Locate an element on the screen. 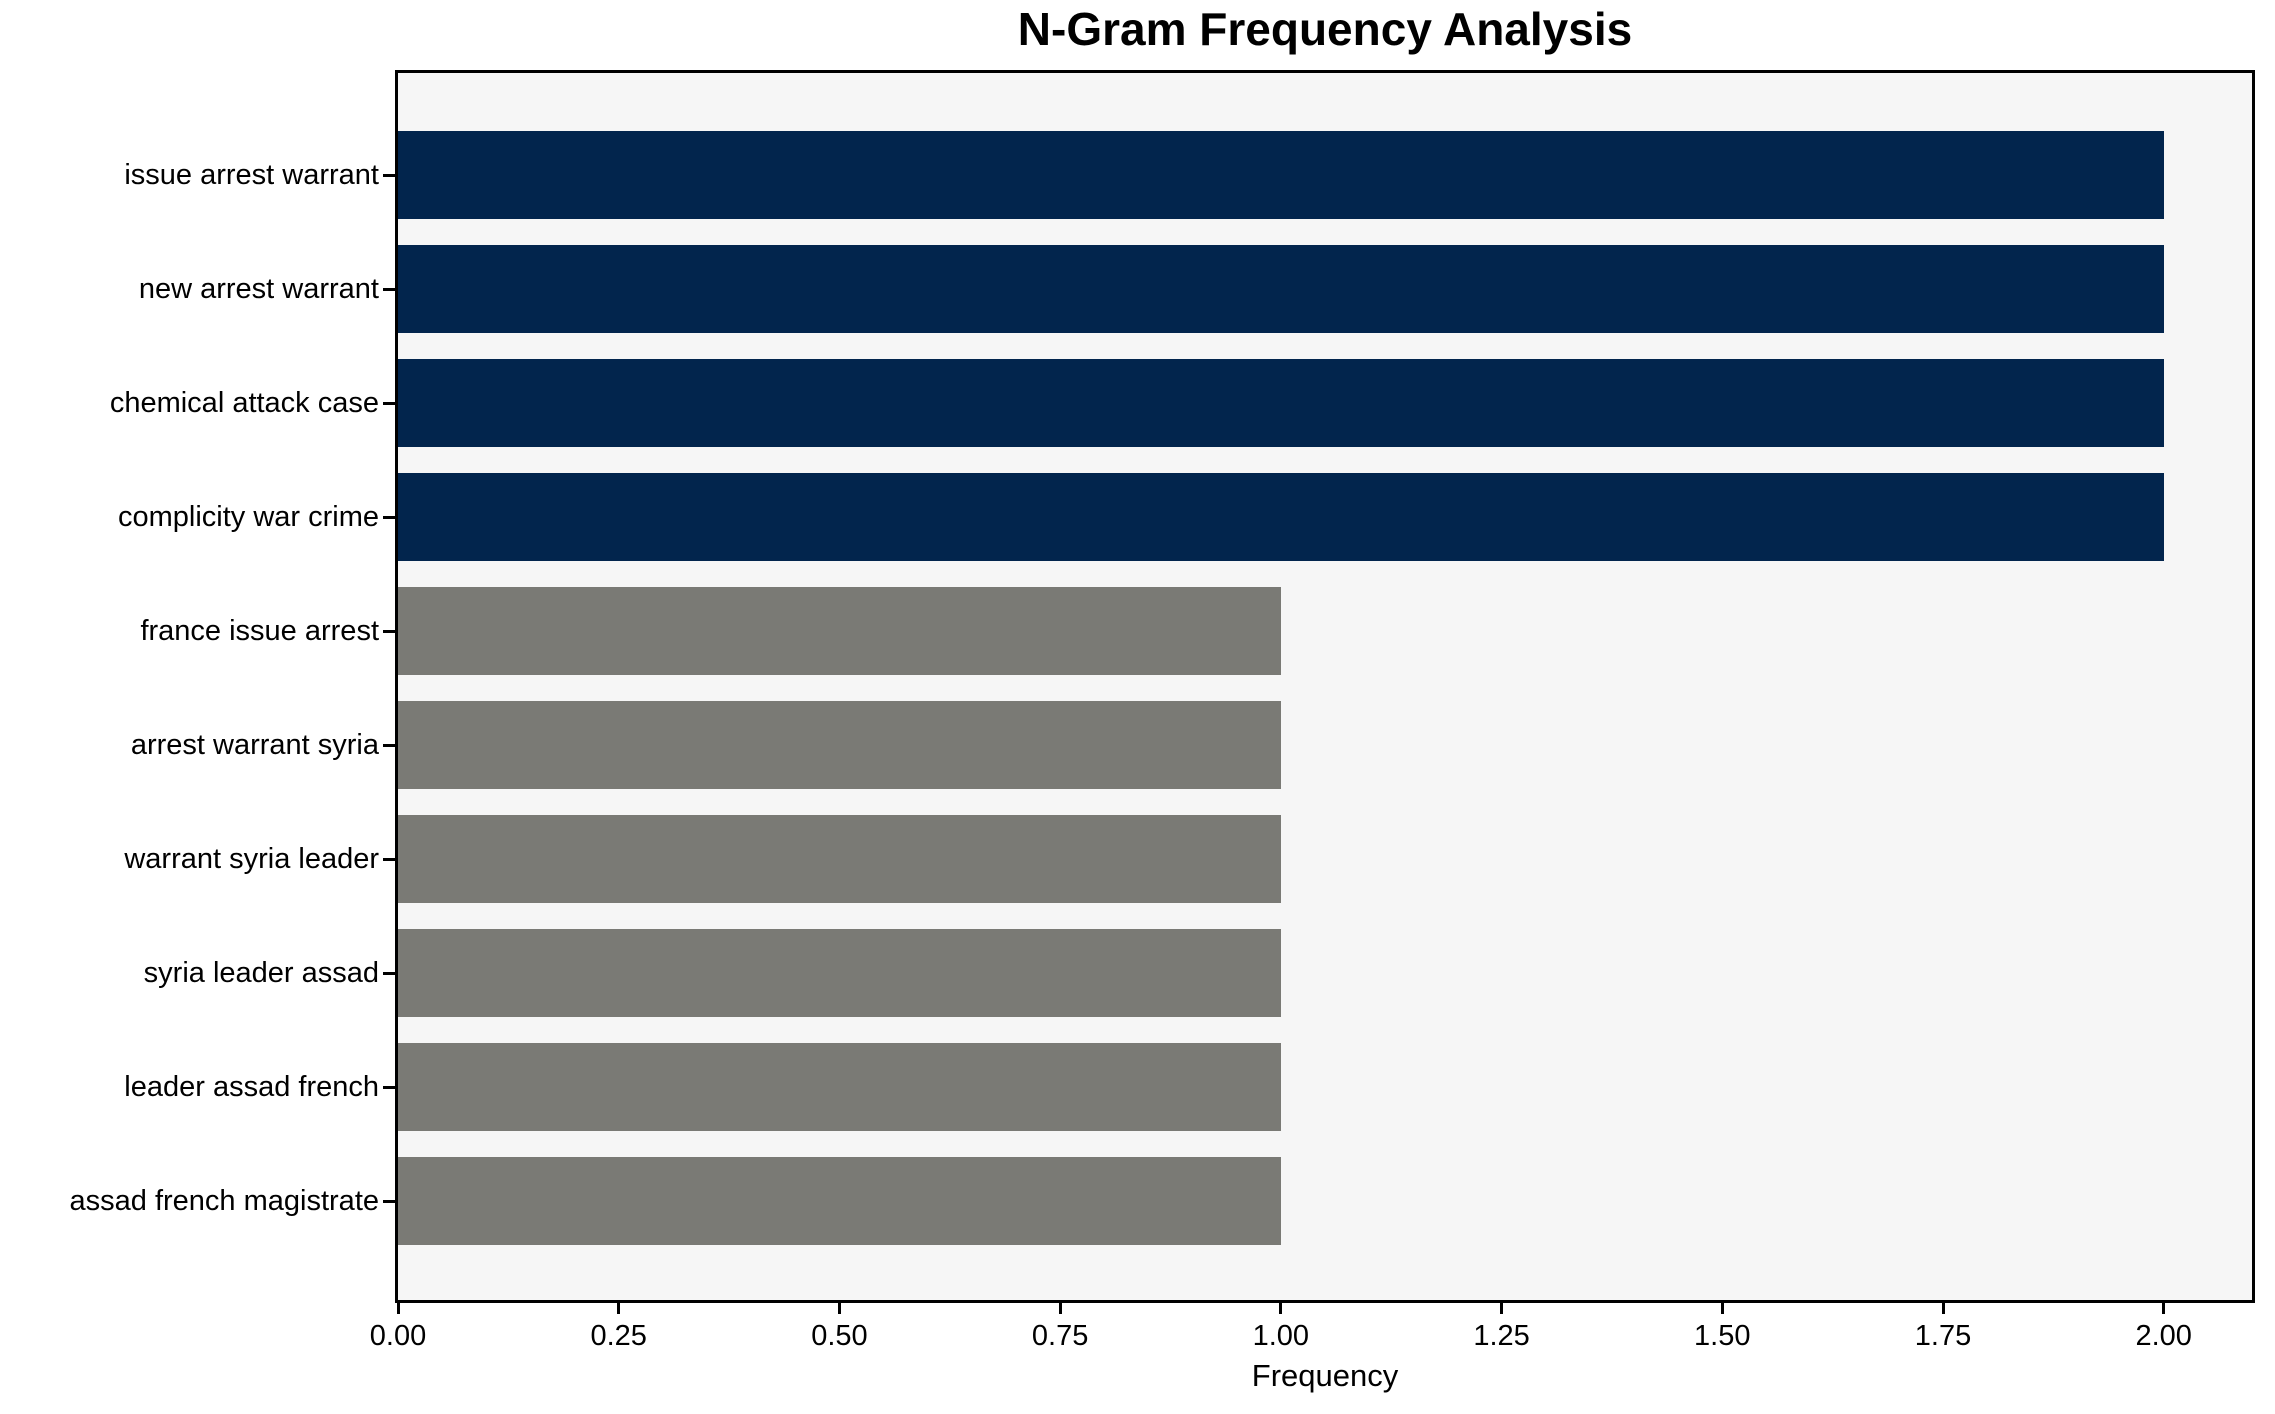 The image size is (2275, 1414). y-category-label: leader assad french is located at coordinates (251, 1087).